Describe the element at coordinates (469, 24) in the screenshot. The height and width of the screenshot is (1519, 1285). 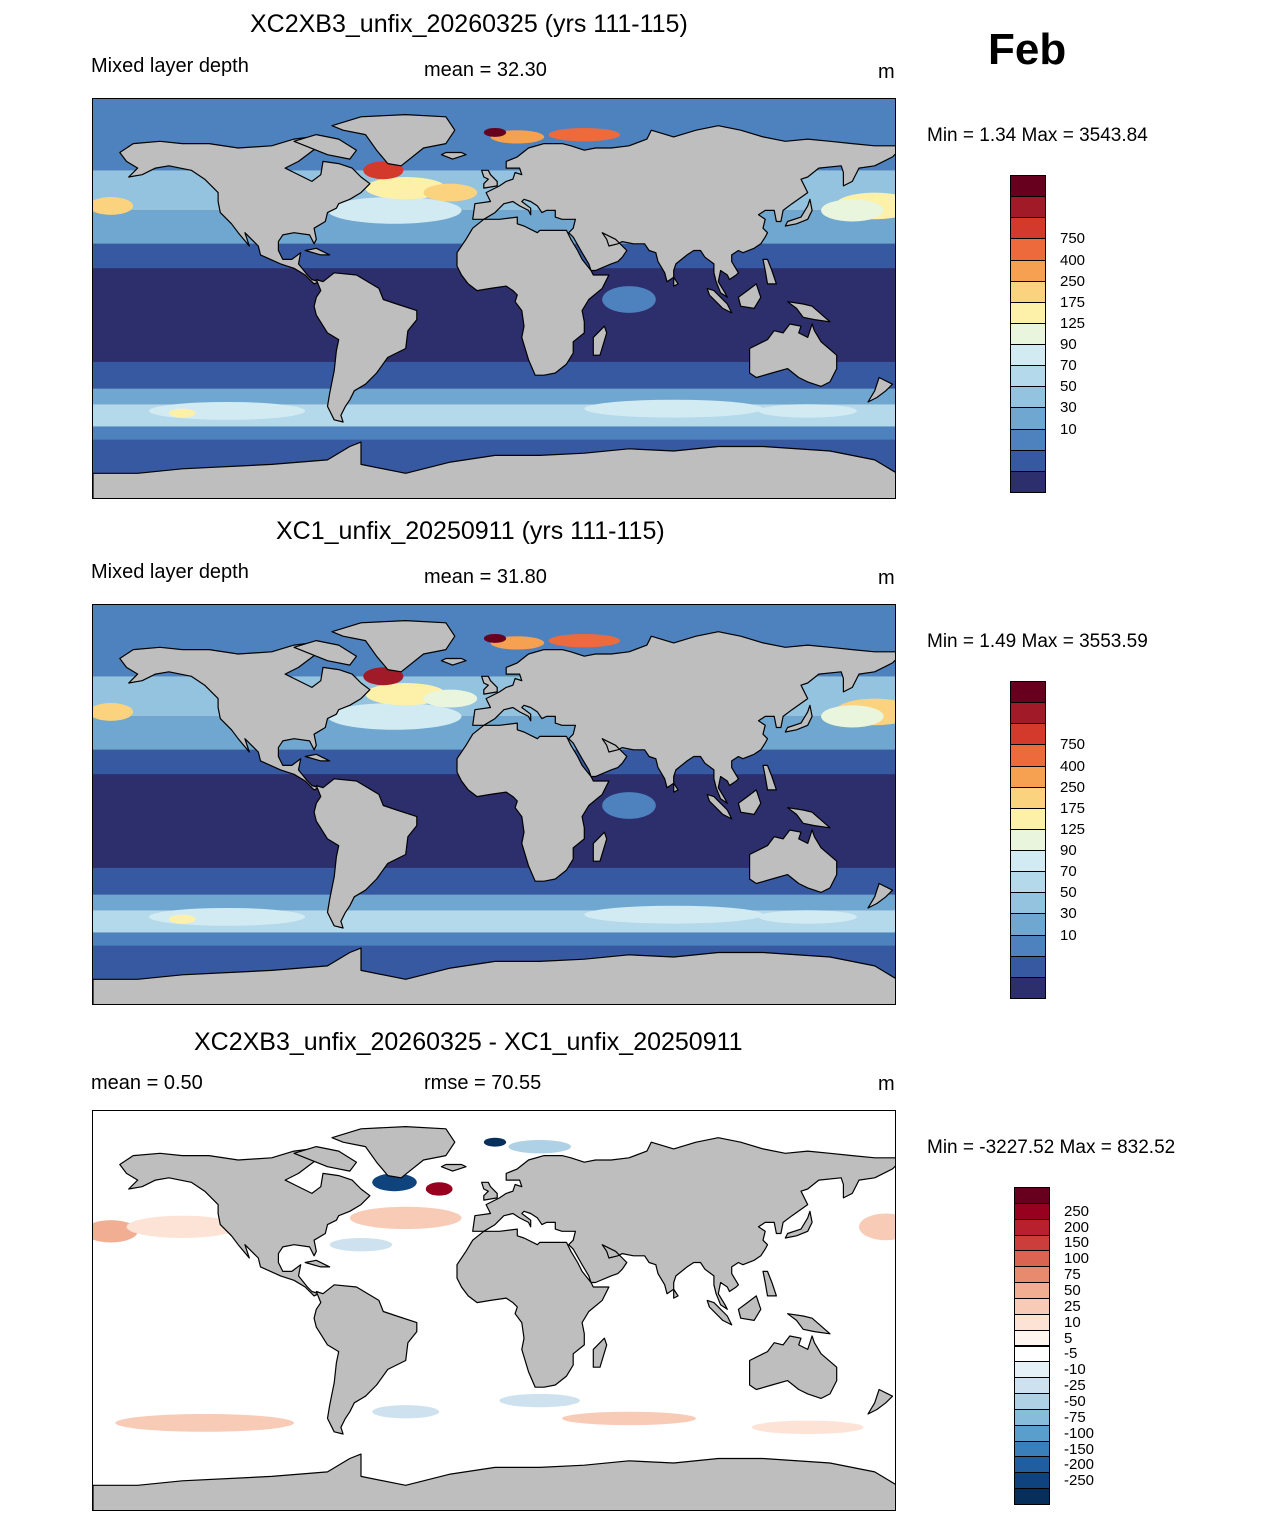
I see `panel-1-title: XC2XB3_unfix_20260325 (yrs 111-115)` at that location.